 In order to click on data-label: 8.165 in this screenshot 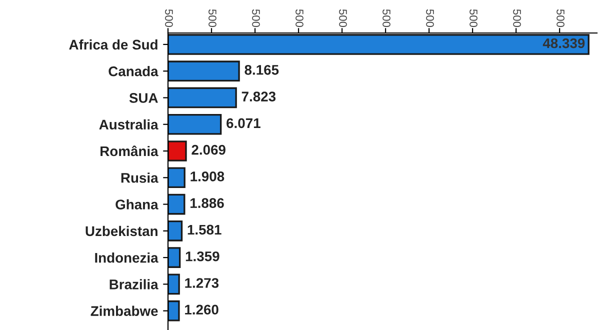, I will do `click(261, 69)`.